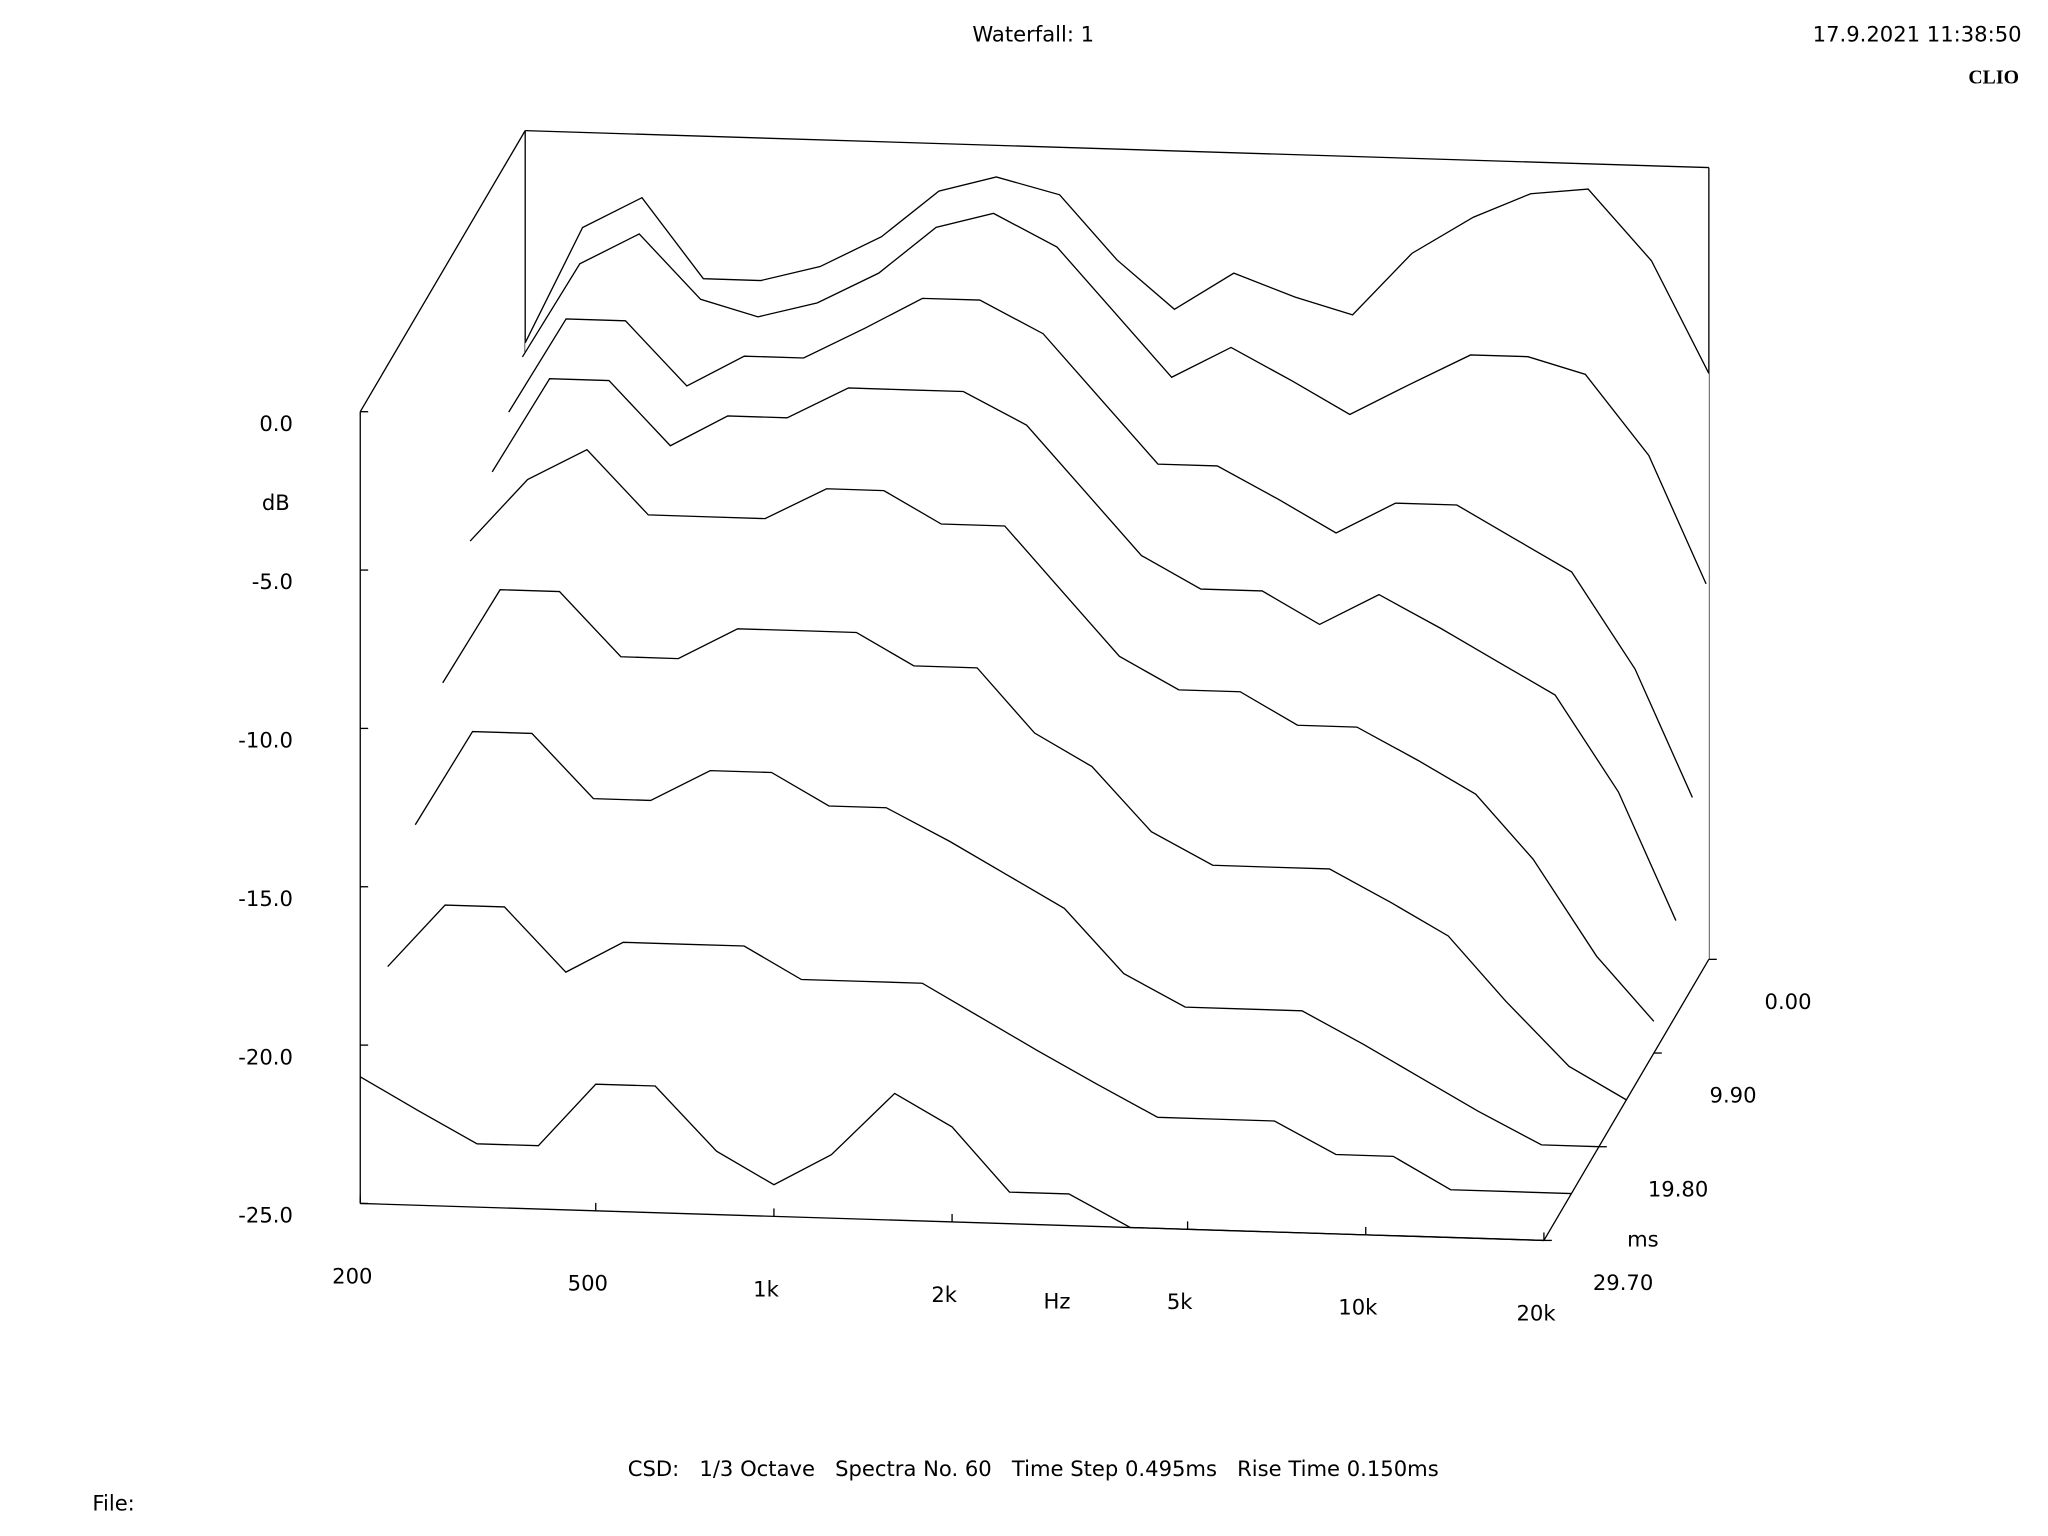  Describe the element at coordinates (588, 1283) in the screenshot. I see `x-tick-label: 500` at that location.